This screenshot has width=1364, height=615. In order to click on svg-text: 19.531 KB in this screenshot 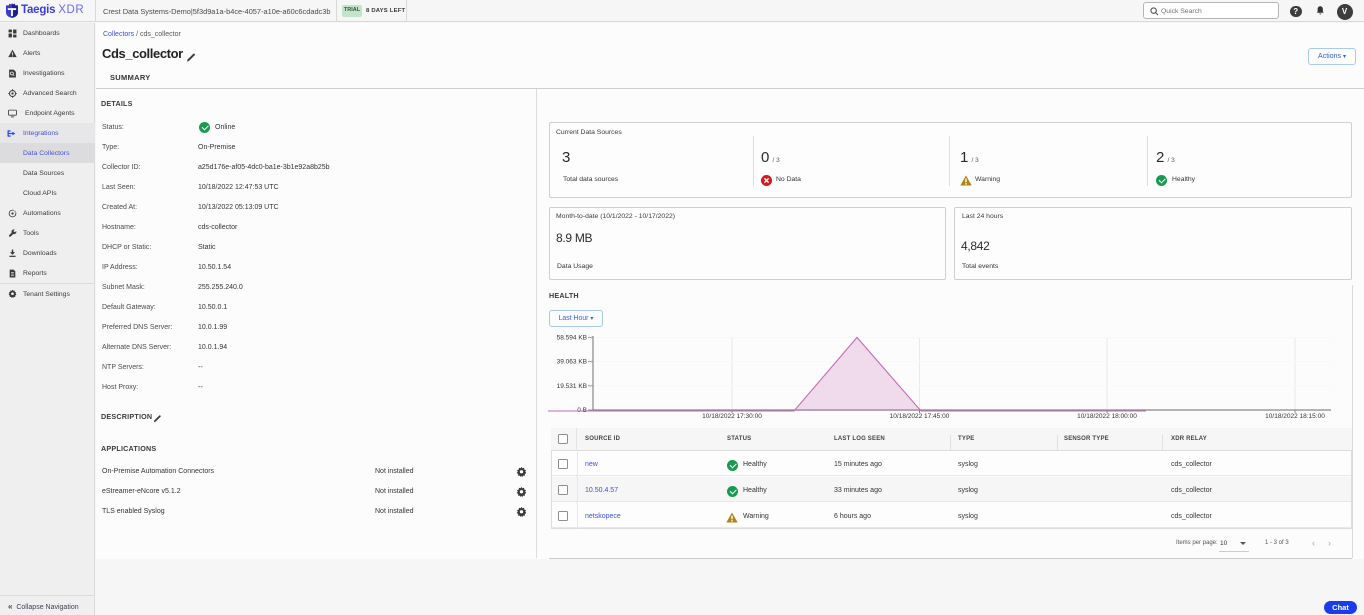, I will do `click(572, 386)`.